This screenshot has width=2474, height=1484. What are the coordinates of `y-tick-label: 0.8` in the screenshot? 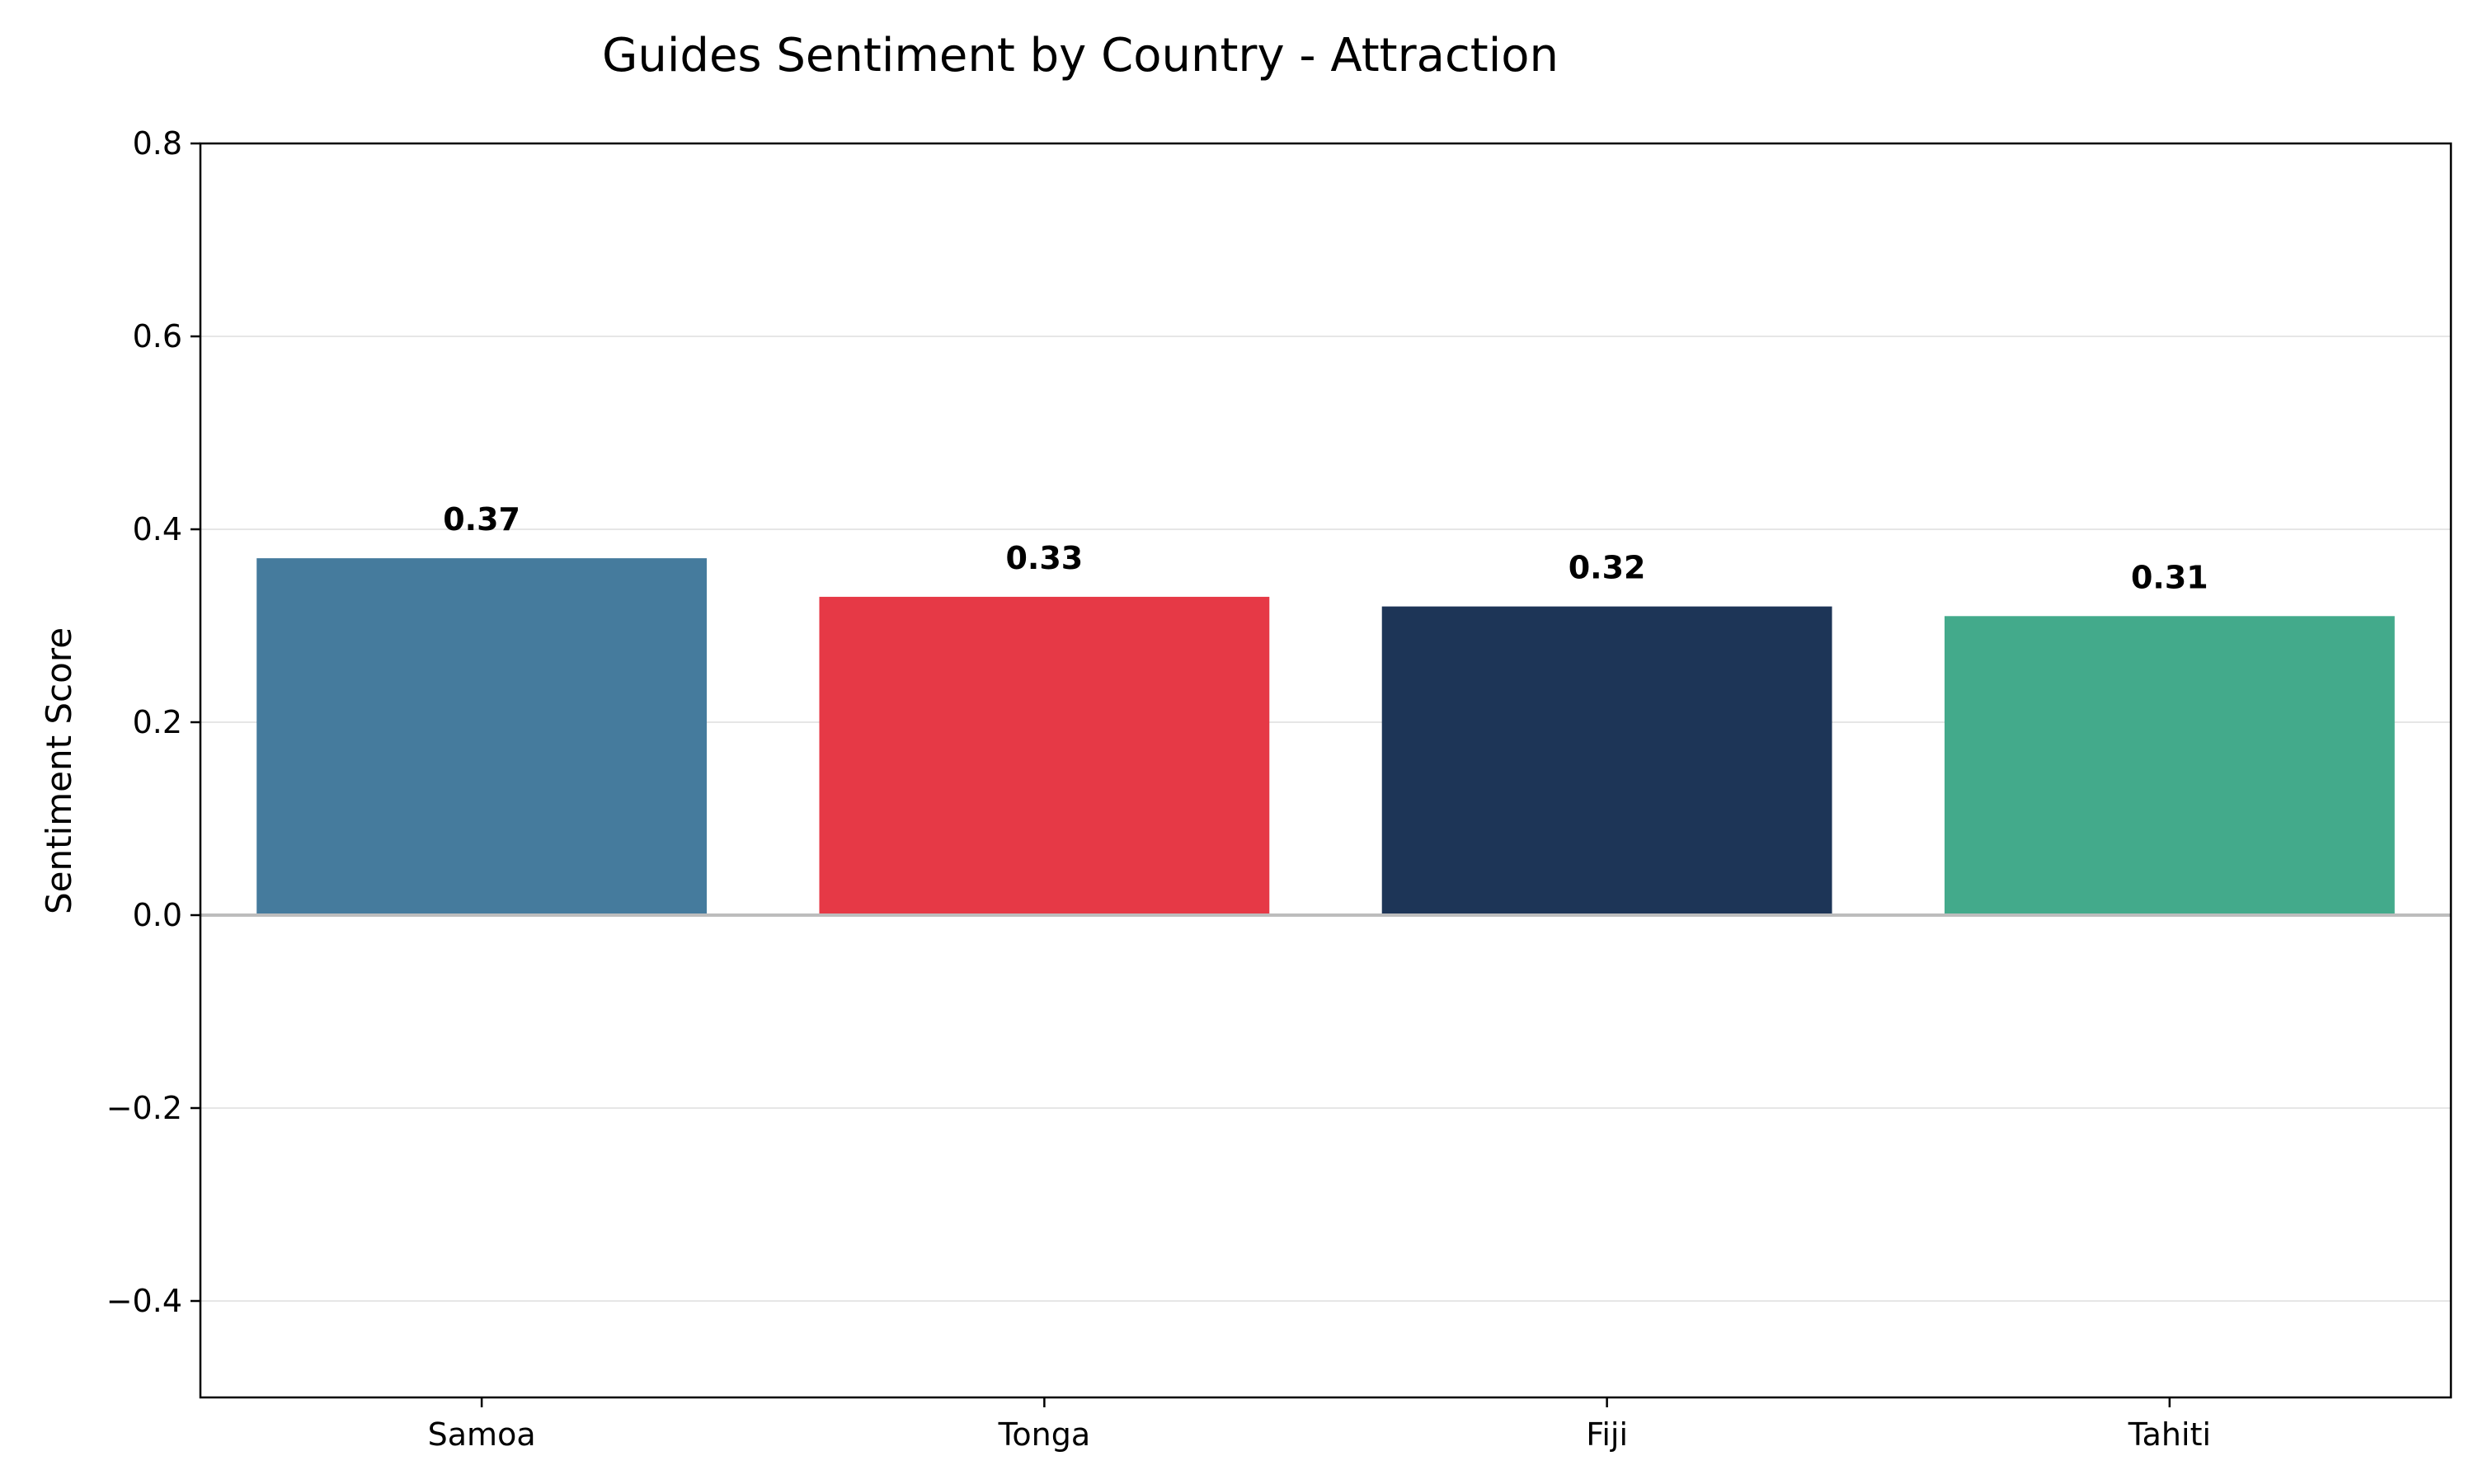 It's located at (157, 143).